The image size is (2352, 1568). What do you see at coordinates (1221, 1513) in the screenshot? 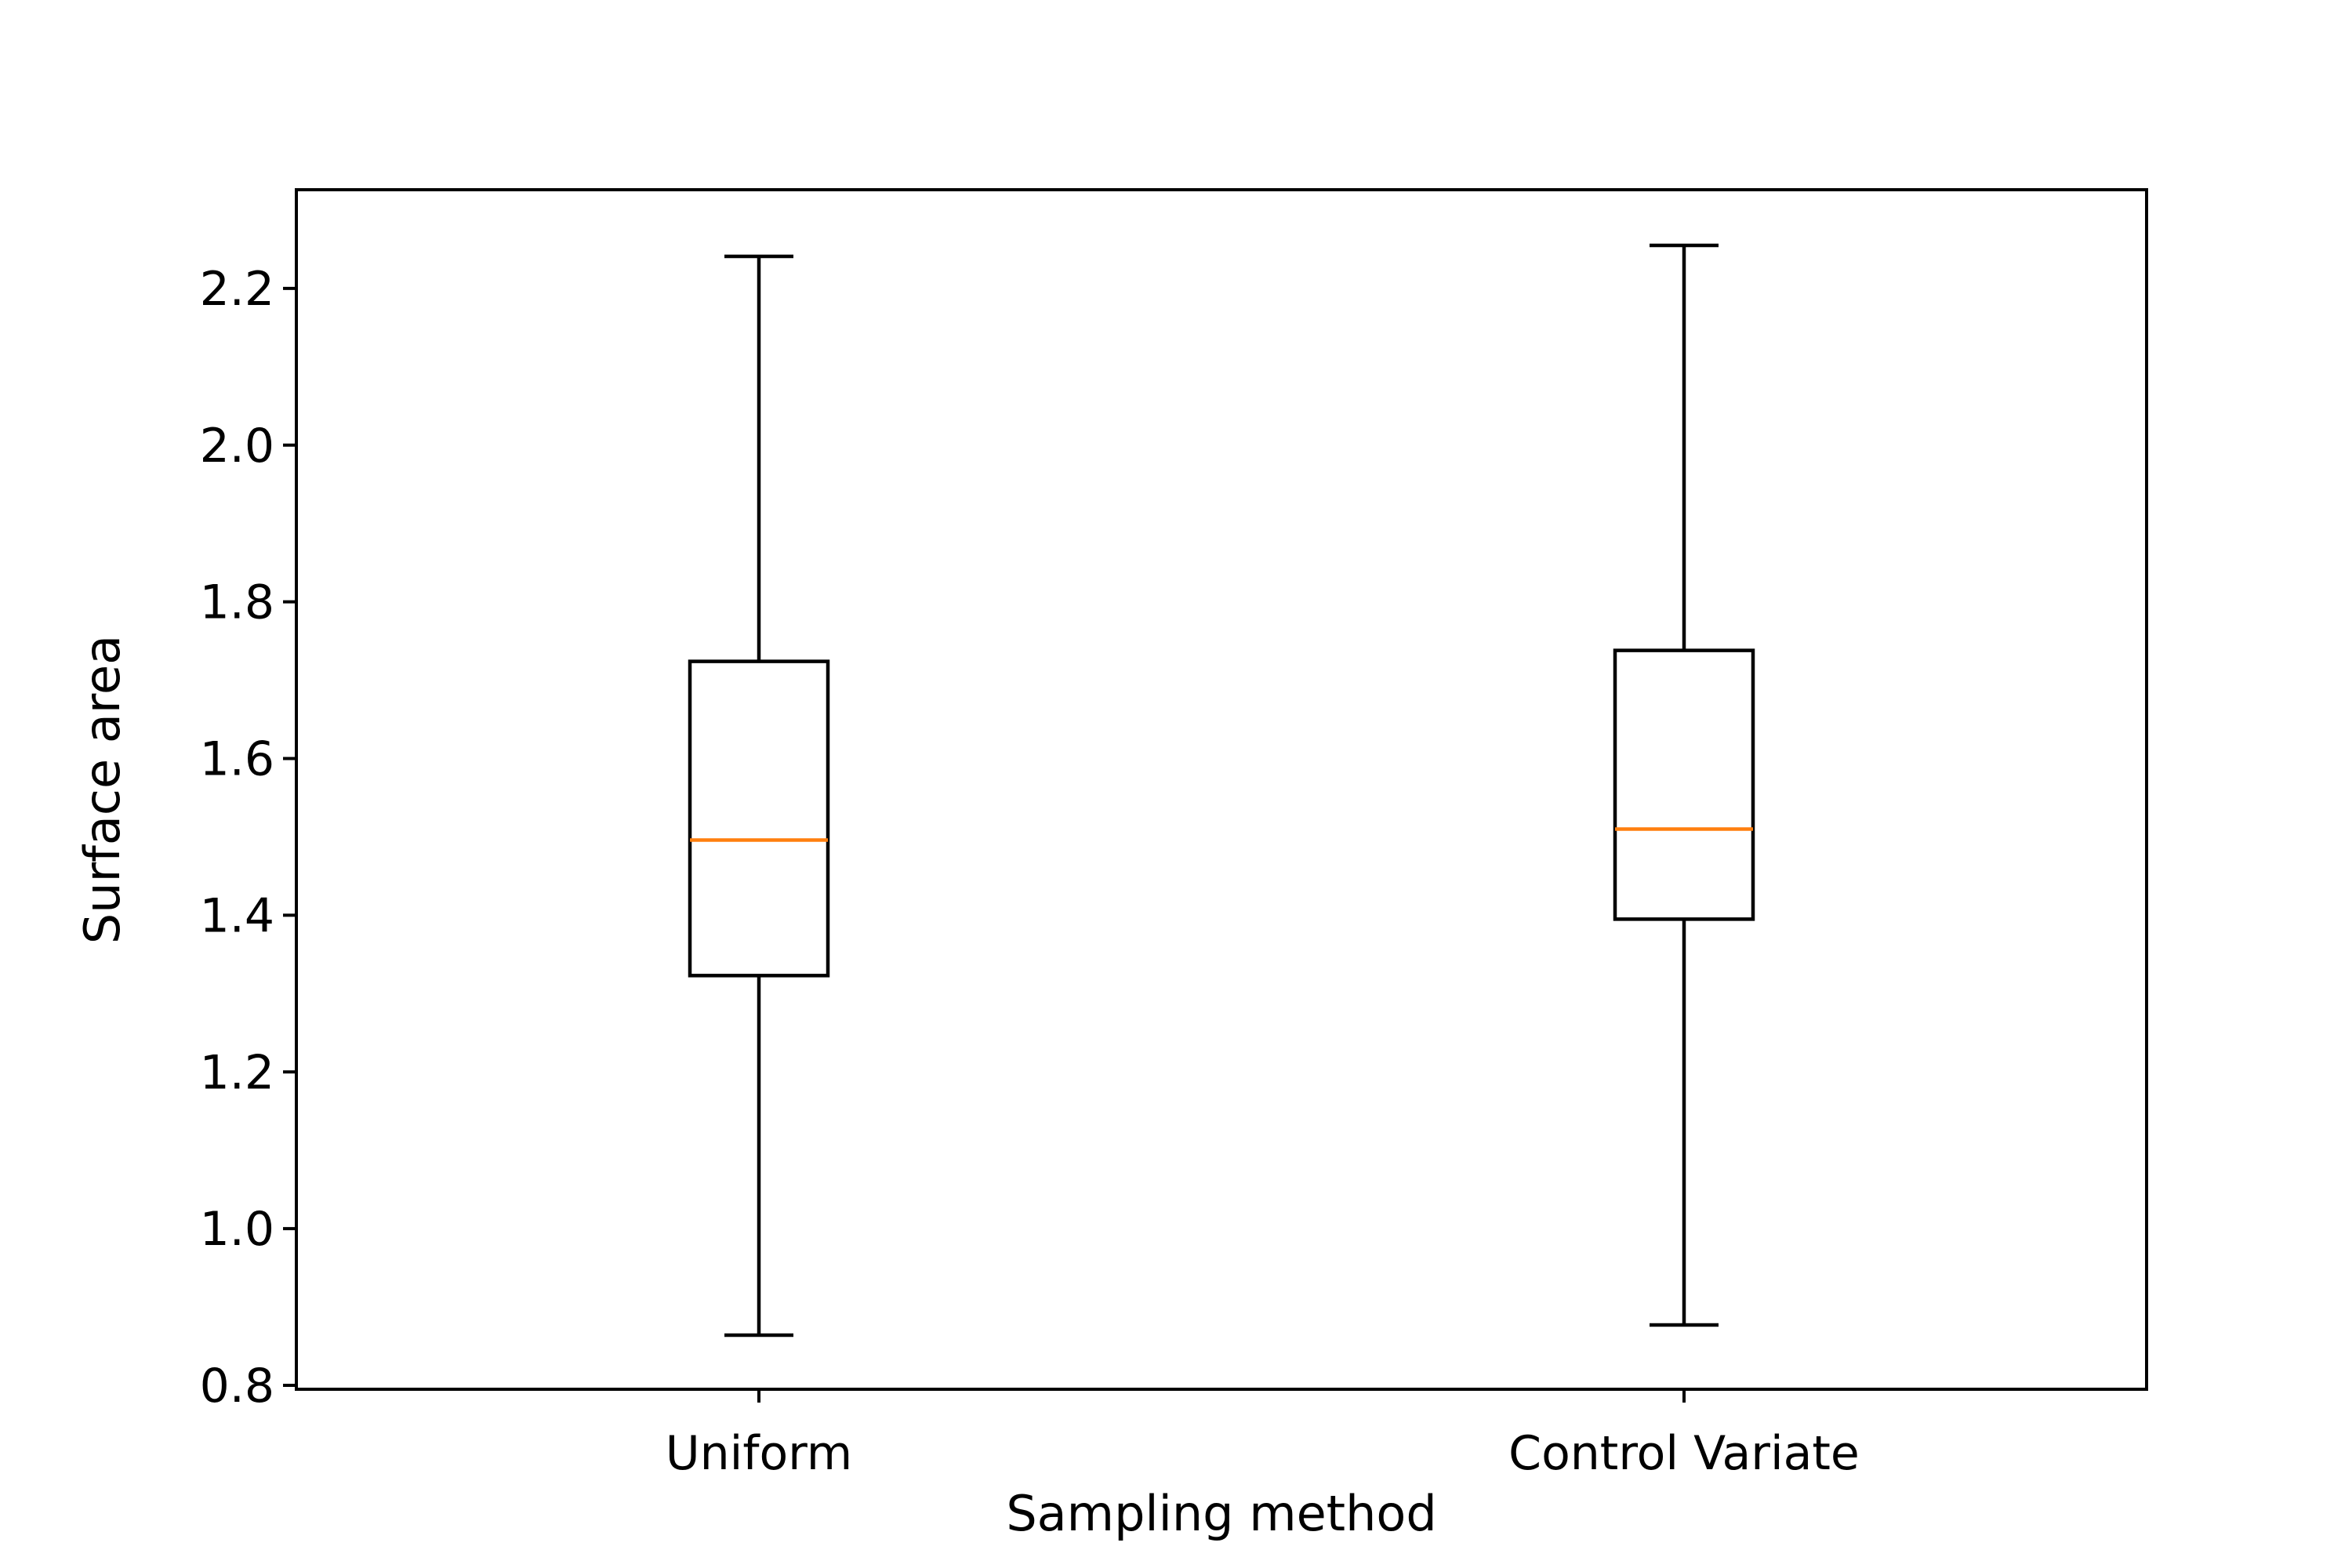
I see `x-axis-label: Sampling method` at bounding box center [1221, 1513].